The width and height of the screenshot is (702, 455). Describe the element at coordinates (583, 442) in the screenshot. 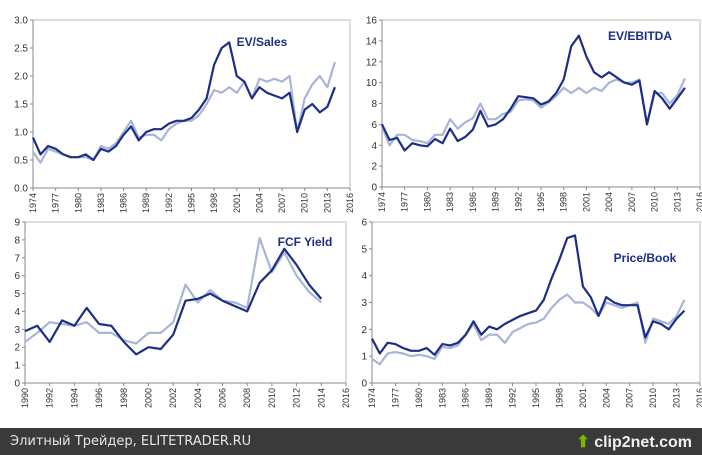

I see `upload-arrow-icon: ⬆` at that location.